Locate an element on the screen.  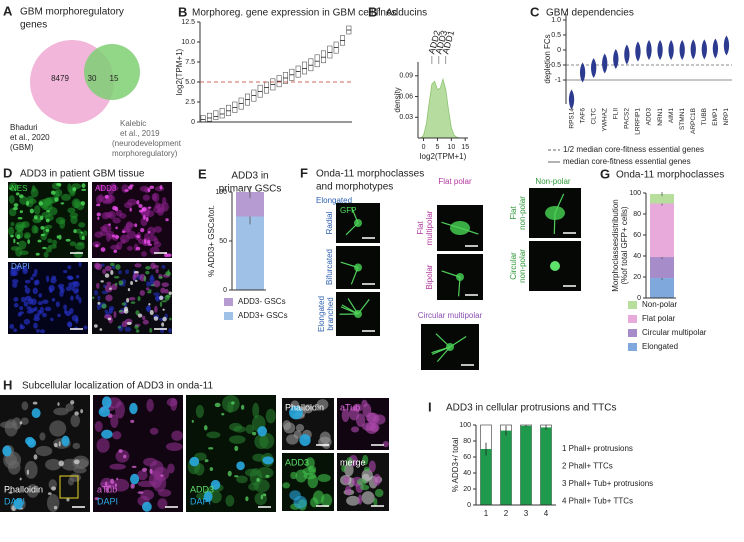
morphotype-label: non-polar is located at coordinates (522, 213).